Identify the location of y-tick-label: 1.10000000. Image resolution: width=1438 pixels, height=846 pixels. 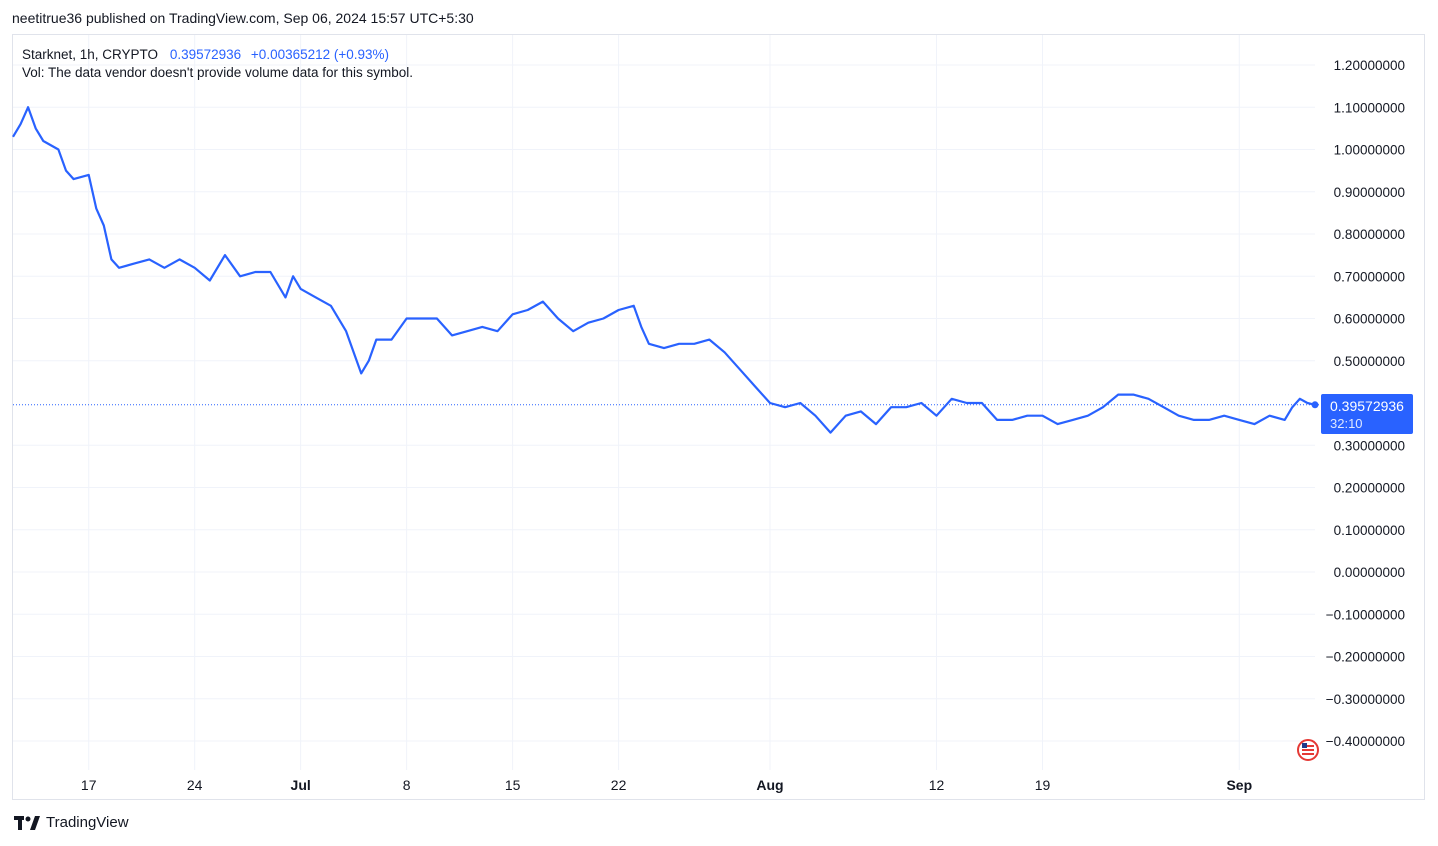
(1369, 107).